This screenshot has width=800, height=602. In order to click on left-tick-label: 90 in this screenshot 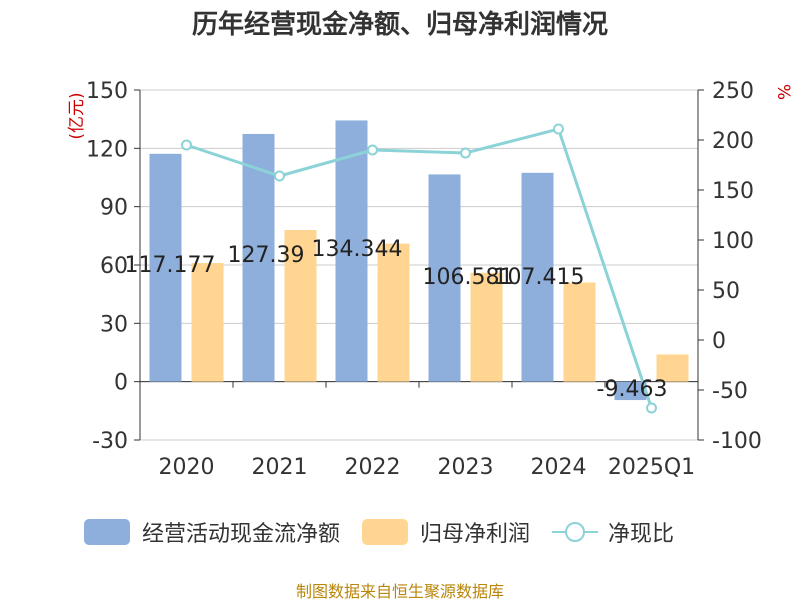, I will do `click(114, 208)`.